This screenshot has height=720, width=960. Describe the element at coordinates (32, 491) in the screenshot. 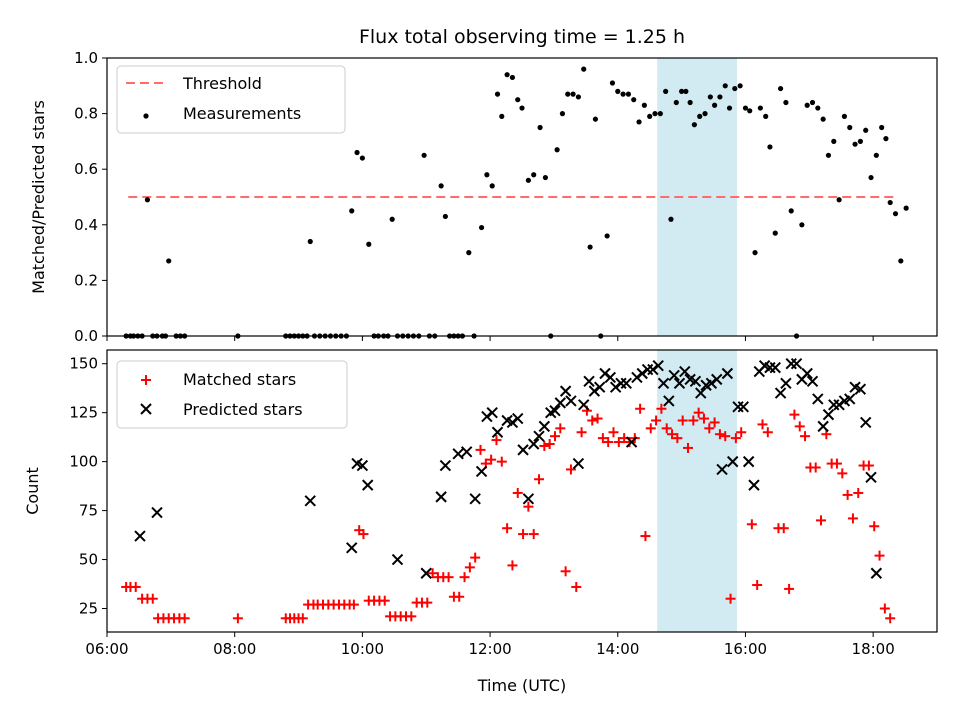

I see `bottom-y-axis-label: Count` at that location.